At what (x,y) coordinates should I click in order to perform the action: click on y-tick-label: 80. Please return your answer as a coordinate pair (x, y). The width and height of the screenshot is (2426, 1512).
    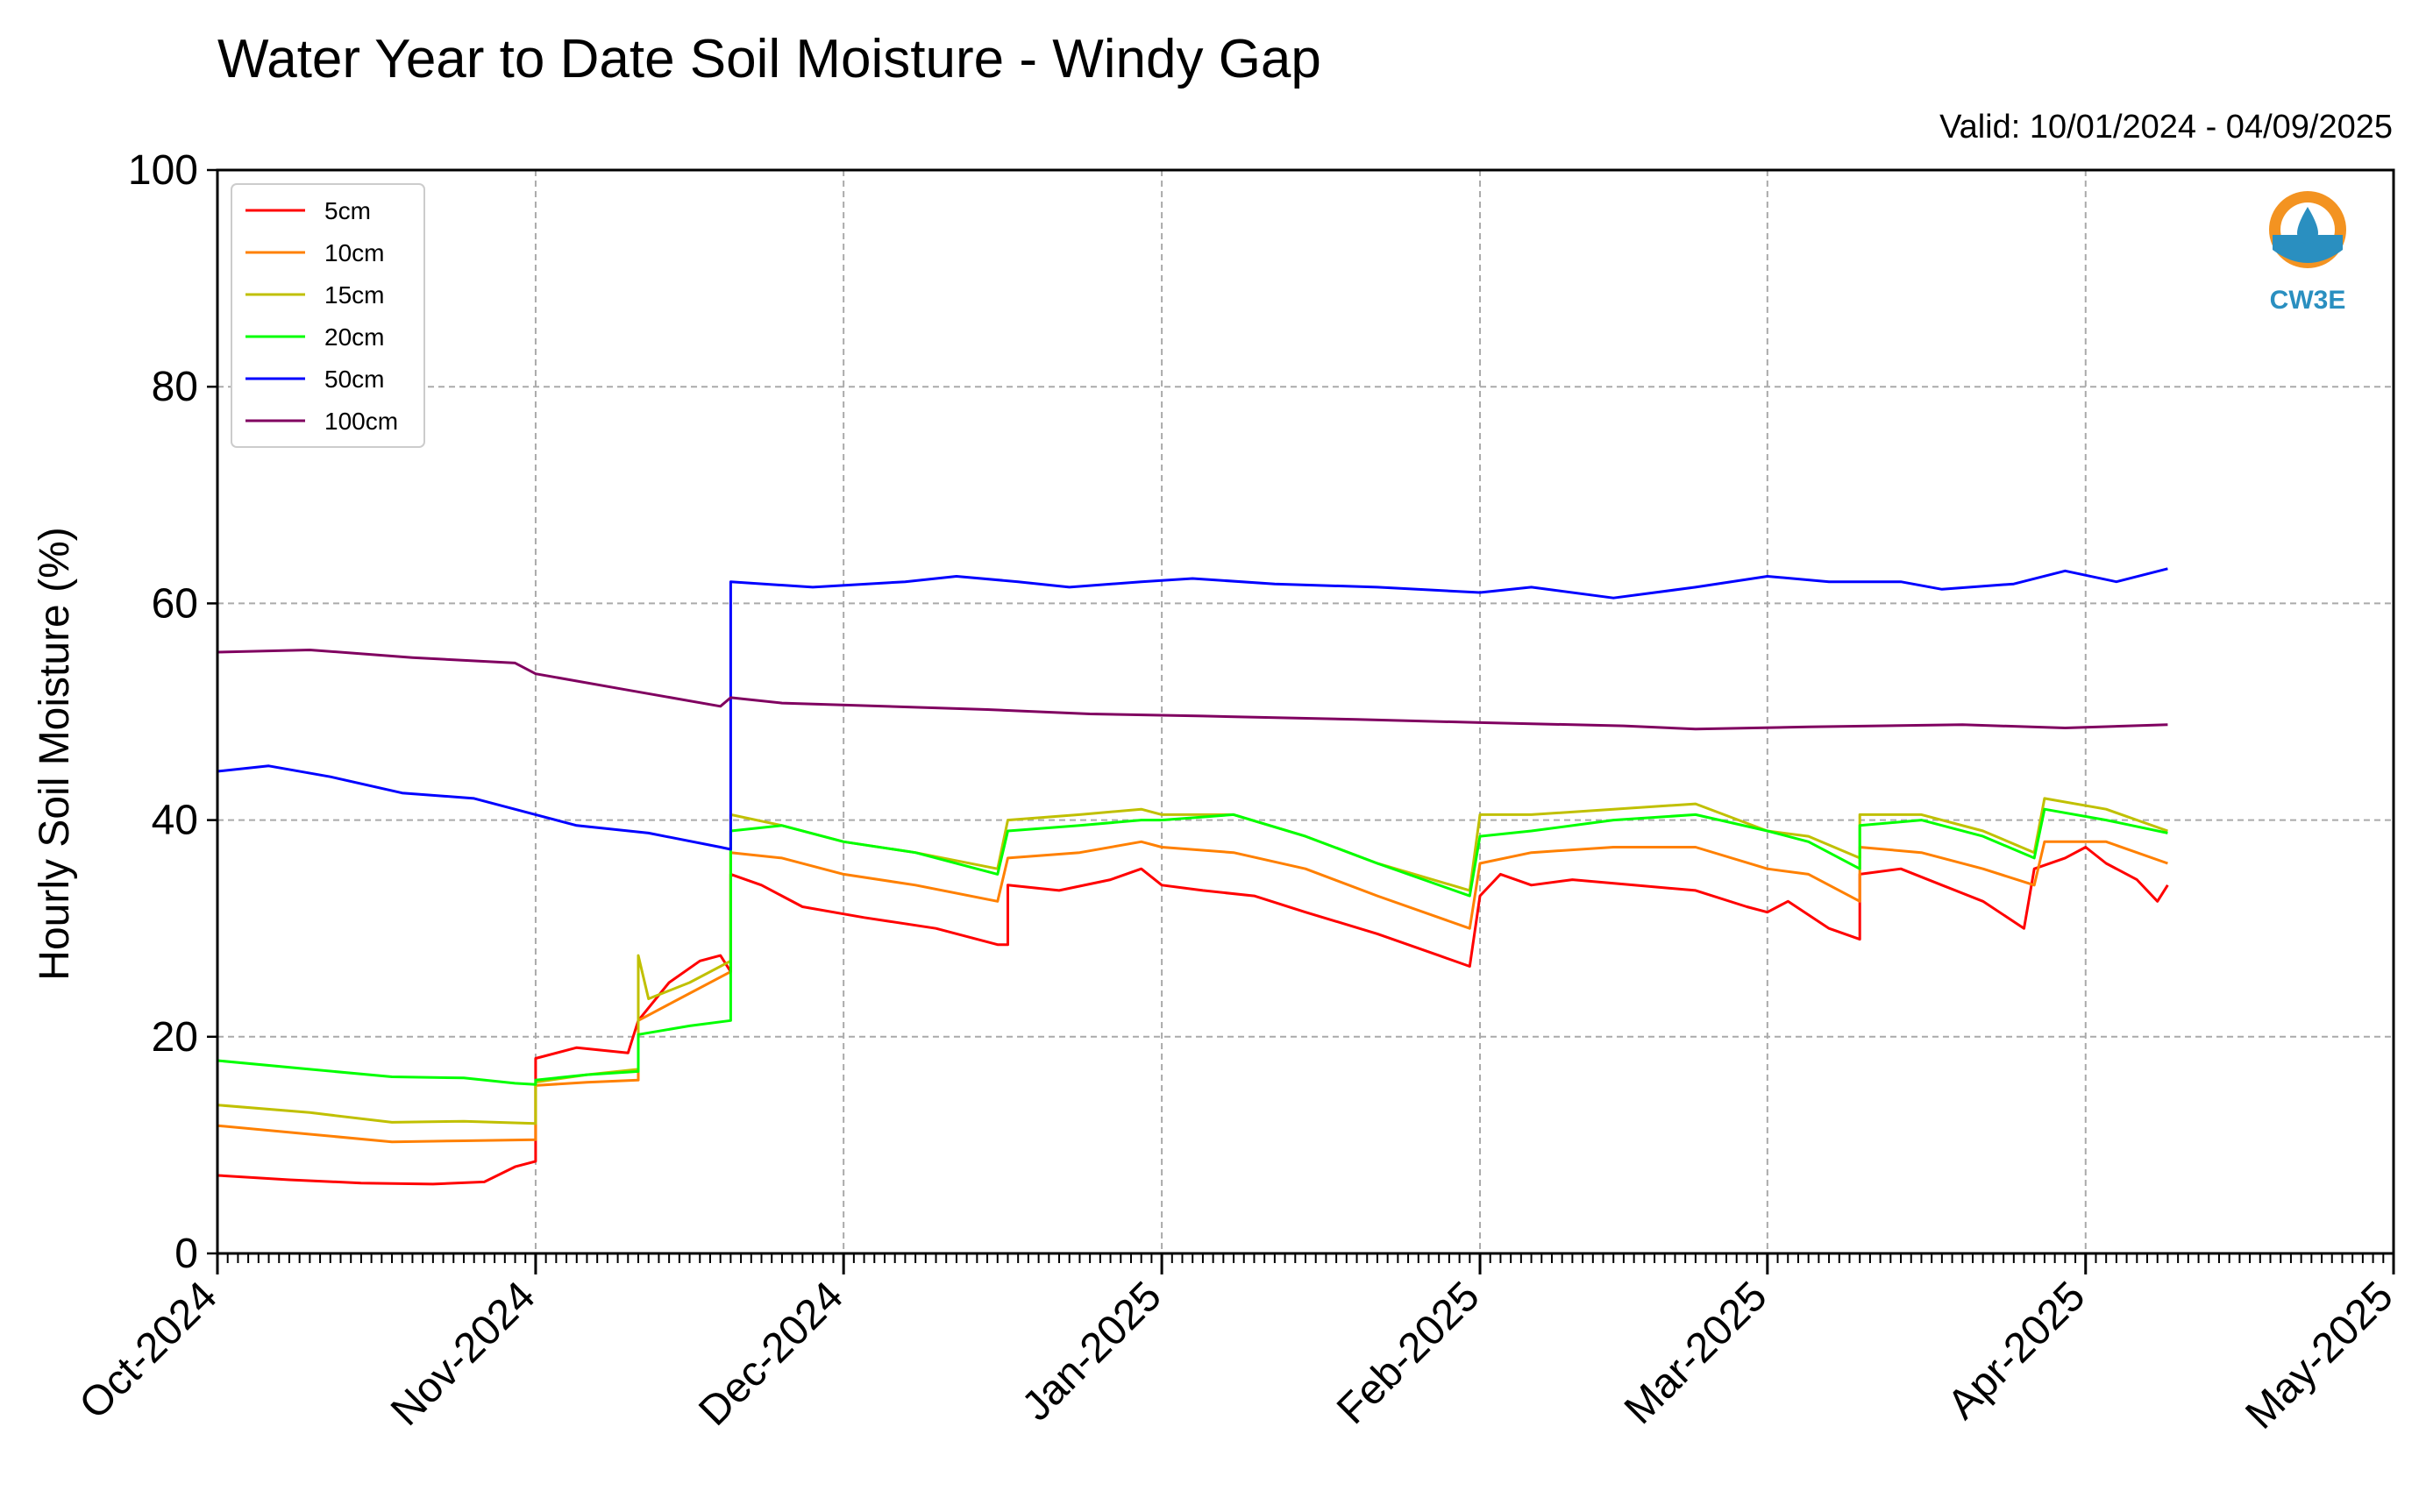
    Looking at the image, I should click on (175, 387).